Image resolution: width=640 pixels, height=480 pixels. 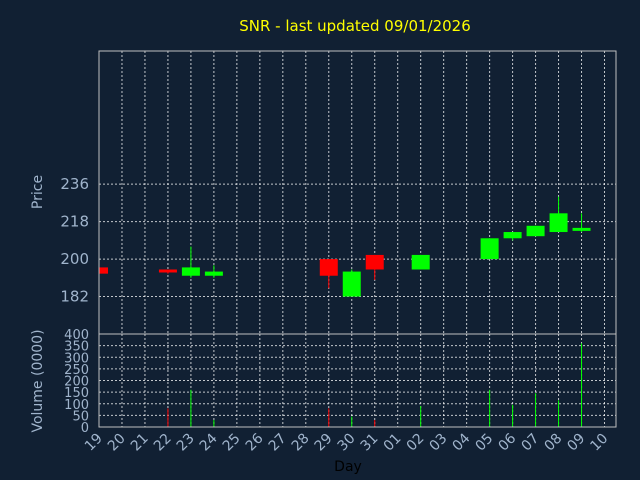 I want to click on price-axis-label: Price, so click(x=38, y=192).